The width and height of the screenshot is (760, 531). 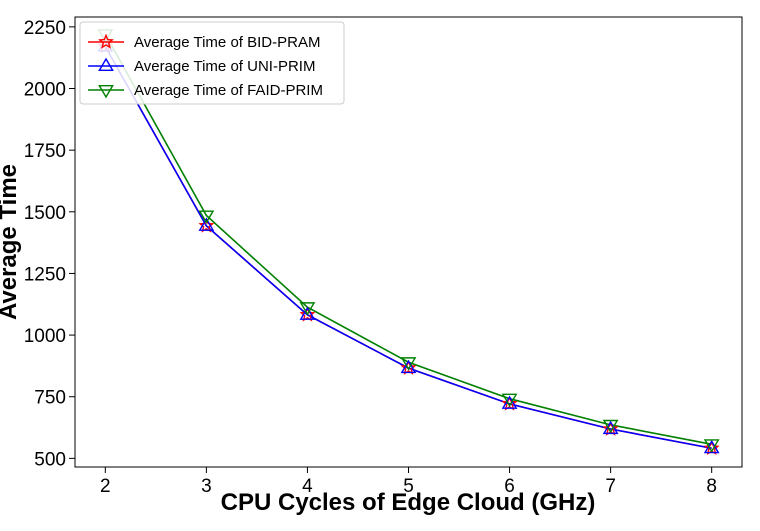 I want to click on y-tick-label: 1000, so click(x=45, y=336).